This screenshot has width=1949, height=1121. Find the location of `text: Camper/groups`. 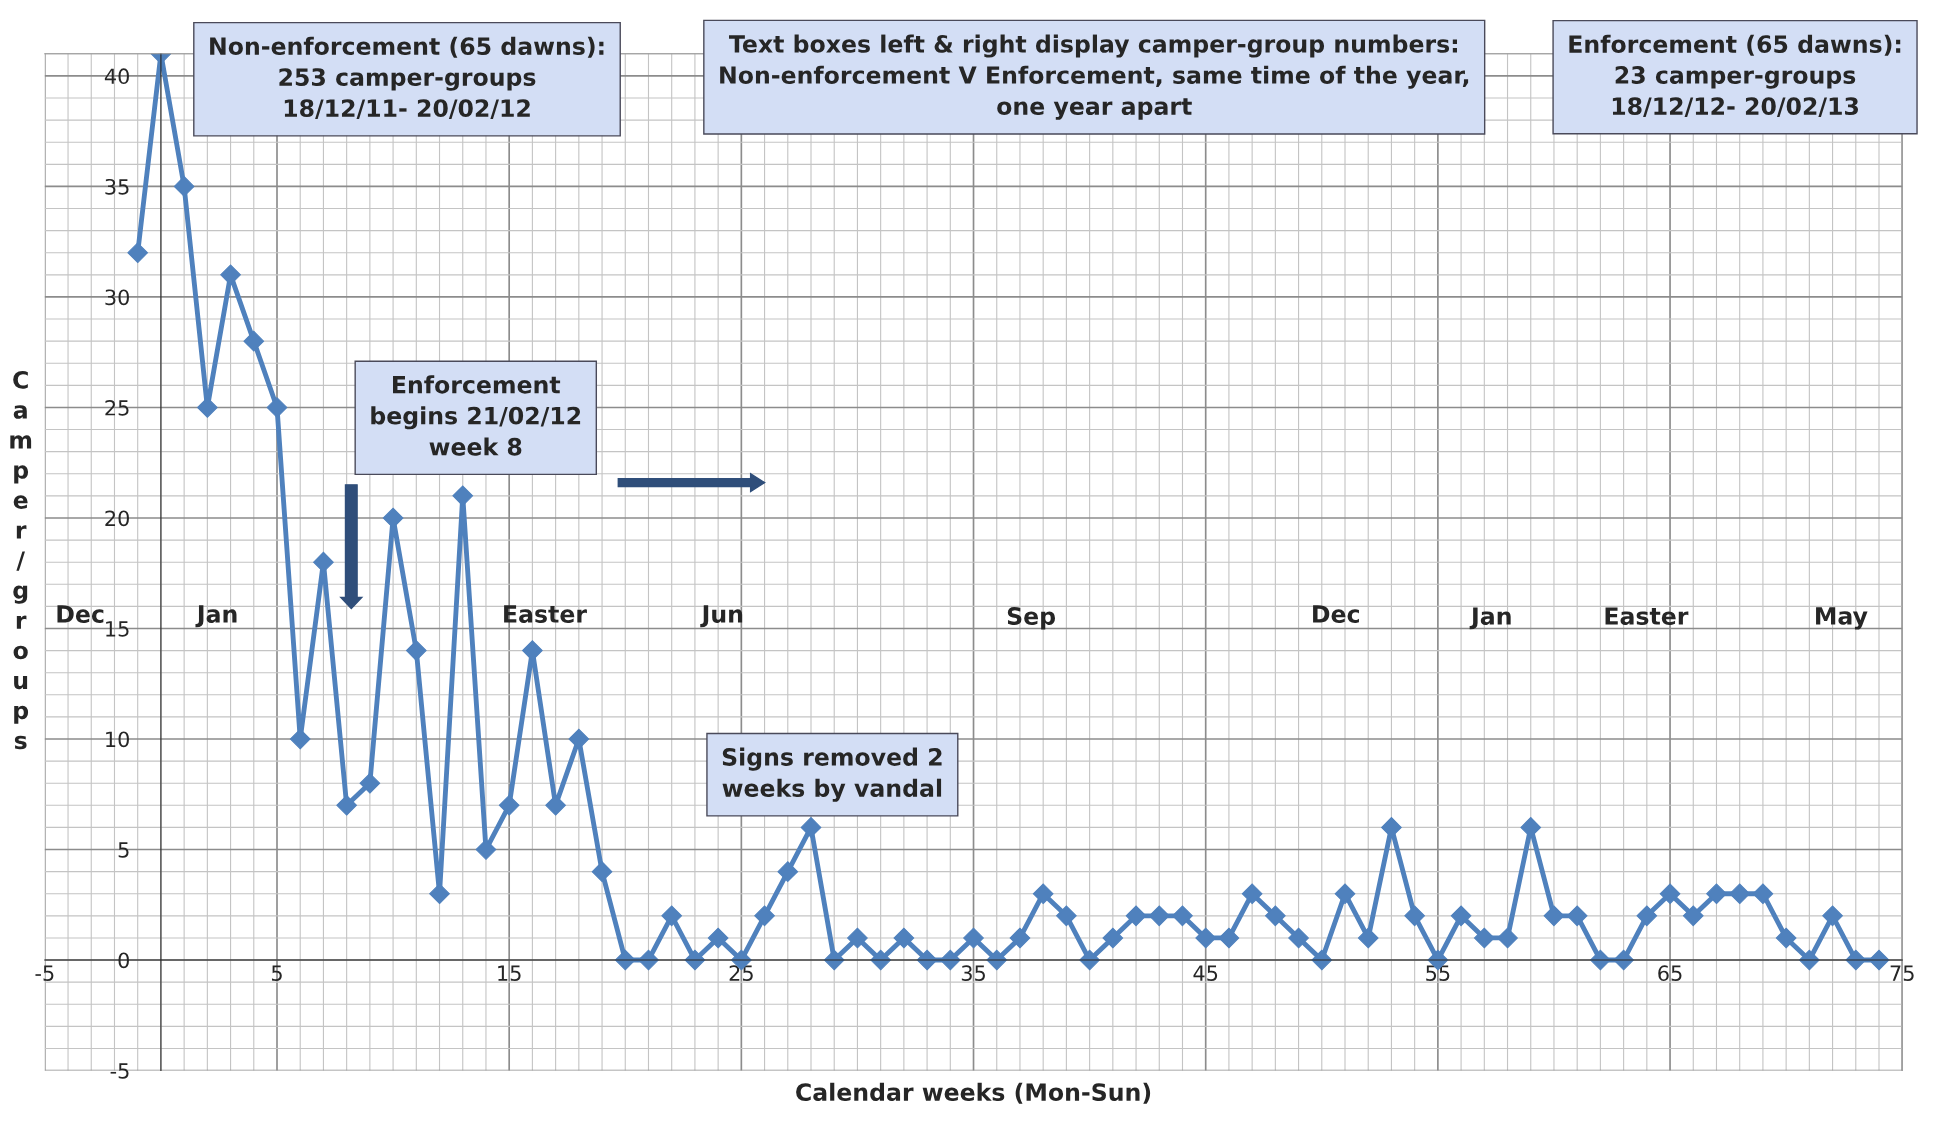

text: Camper/groups is located at coordinates (21, 560).